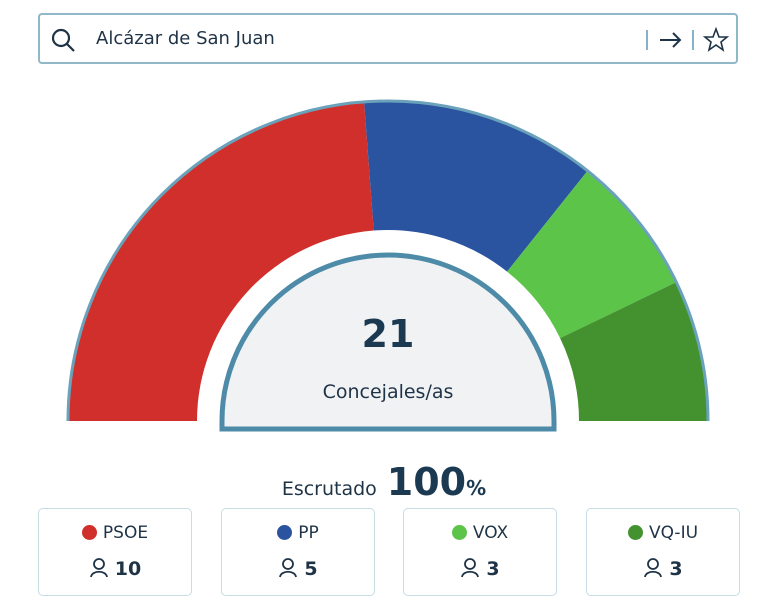  I want to click on scrutiny-label: Escrutado, so click(329, 489).